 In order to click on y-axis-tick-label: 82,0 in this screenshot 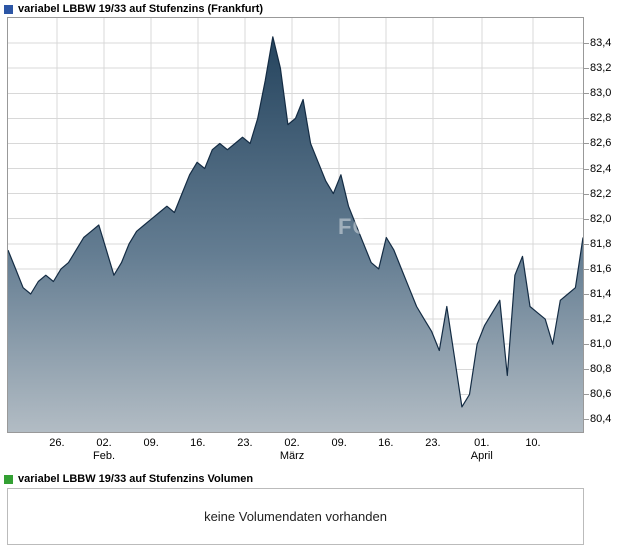, I will do `click(601, 218)`.